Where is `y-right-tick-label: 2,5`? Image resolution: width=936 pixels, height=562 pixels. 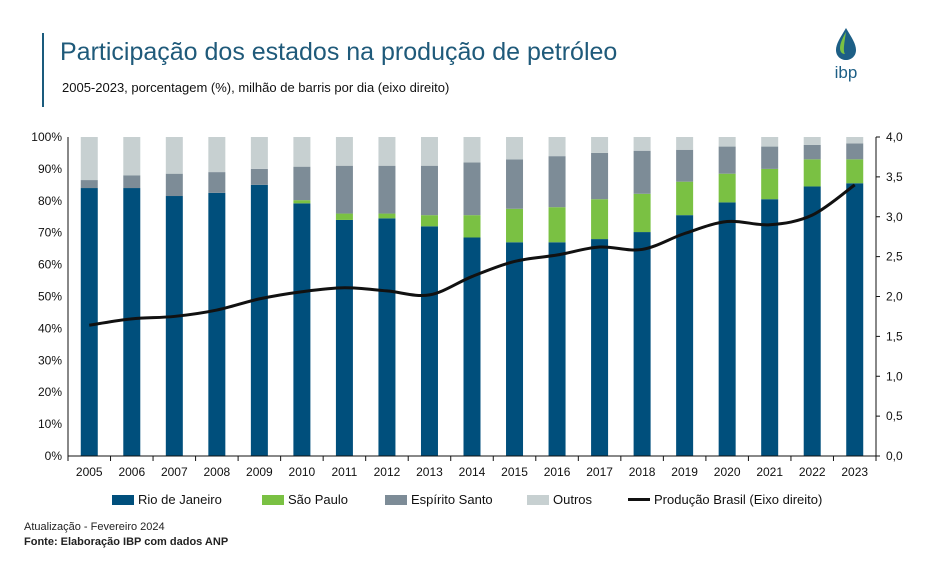 y-right-tick-label: 2,5 is located at coordinates (894, 257).